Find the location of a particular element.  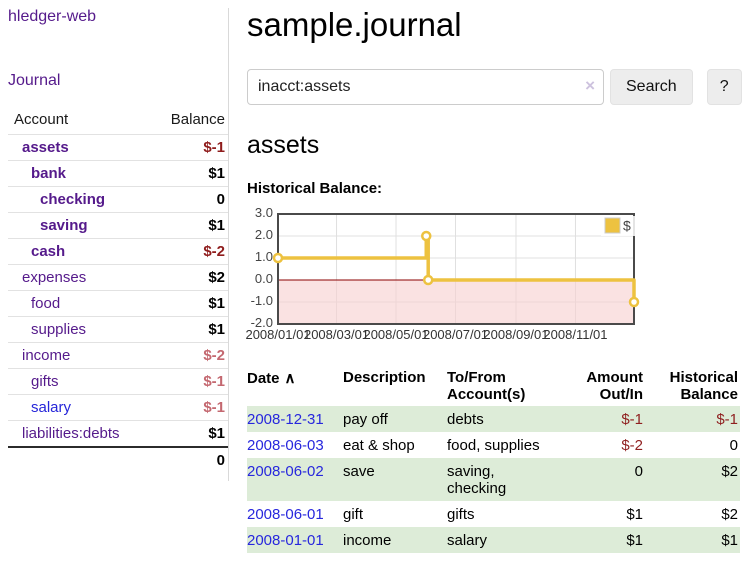

sidebar-account-link: checking is located at coordinates (73, 199).